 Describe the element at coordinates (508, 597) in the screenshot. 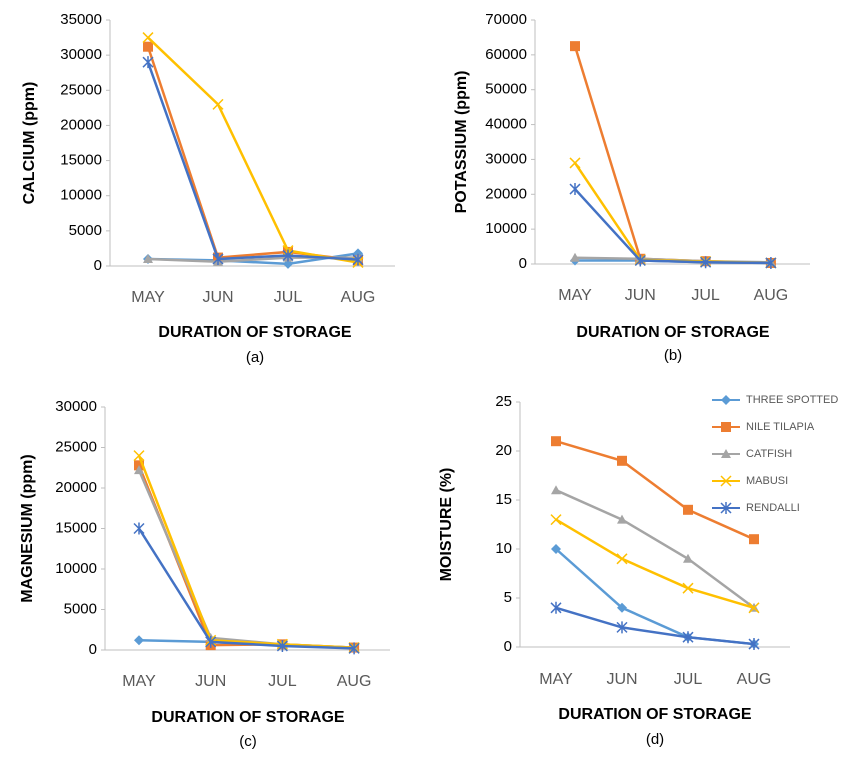

I see `y-tick-label: 5` at that location.